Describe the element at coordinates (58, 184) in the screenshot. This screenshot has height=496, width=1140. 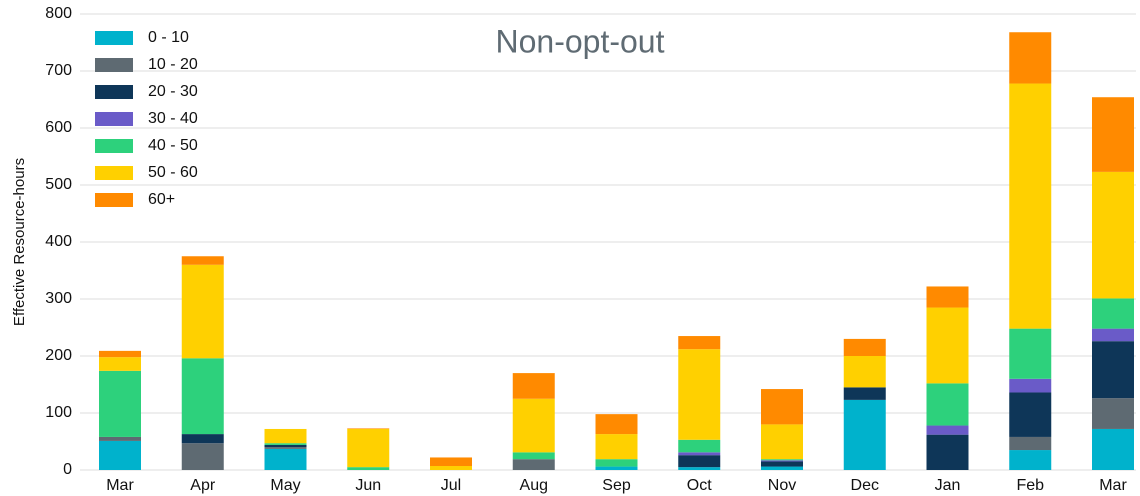
I see `y-tick-label: 500` at that location.